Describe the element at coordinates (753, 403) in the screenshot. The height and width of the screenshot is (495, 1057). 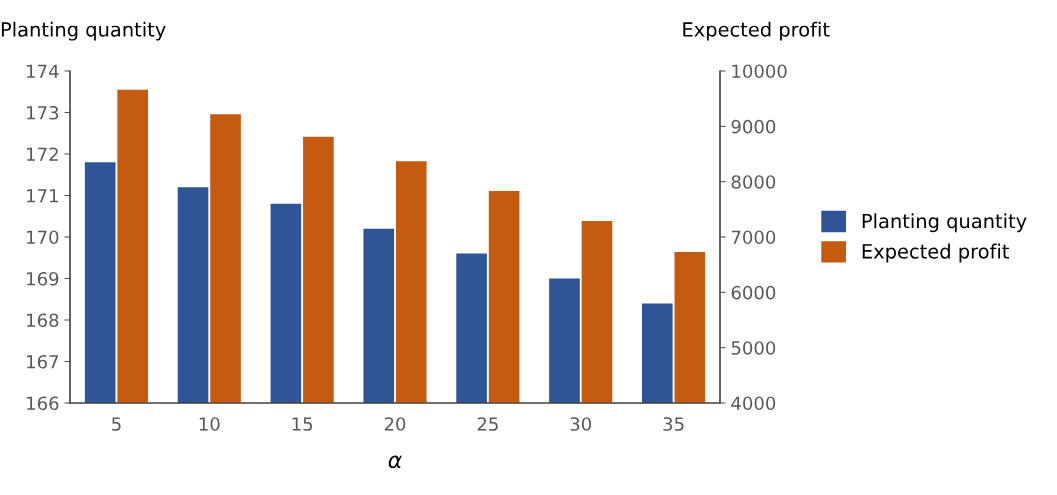
I see `y2-tick-label: 4000` at that location.